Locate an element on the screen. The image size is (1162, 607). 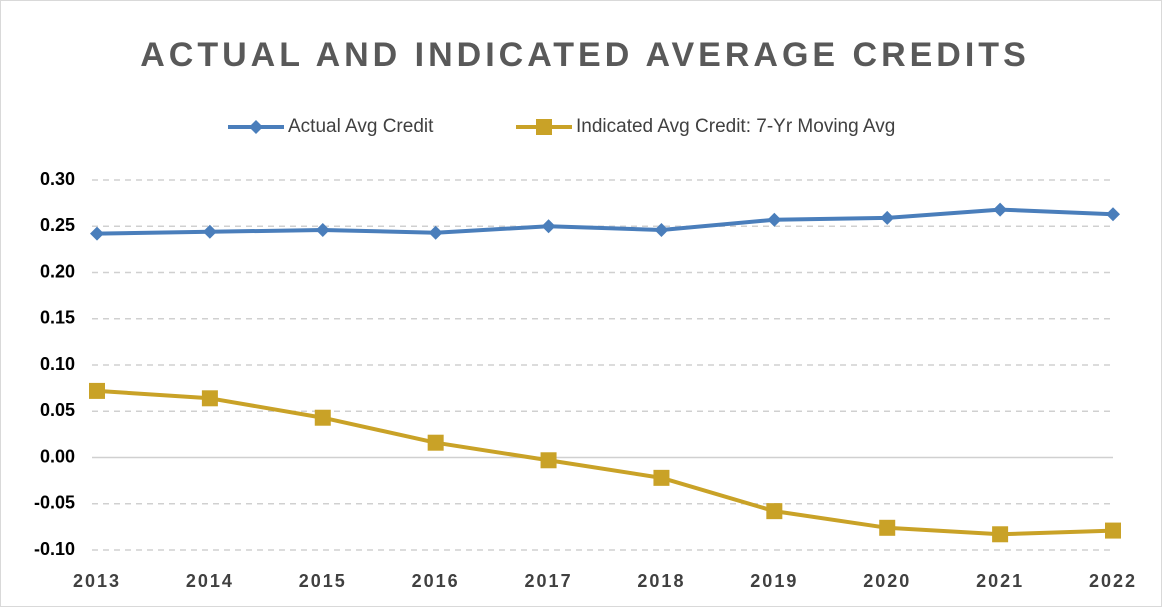
x-tick-label: 2021 is located at coordinates (1000, 581).